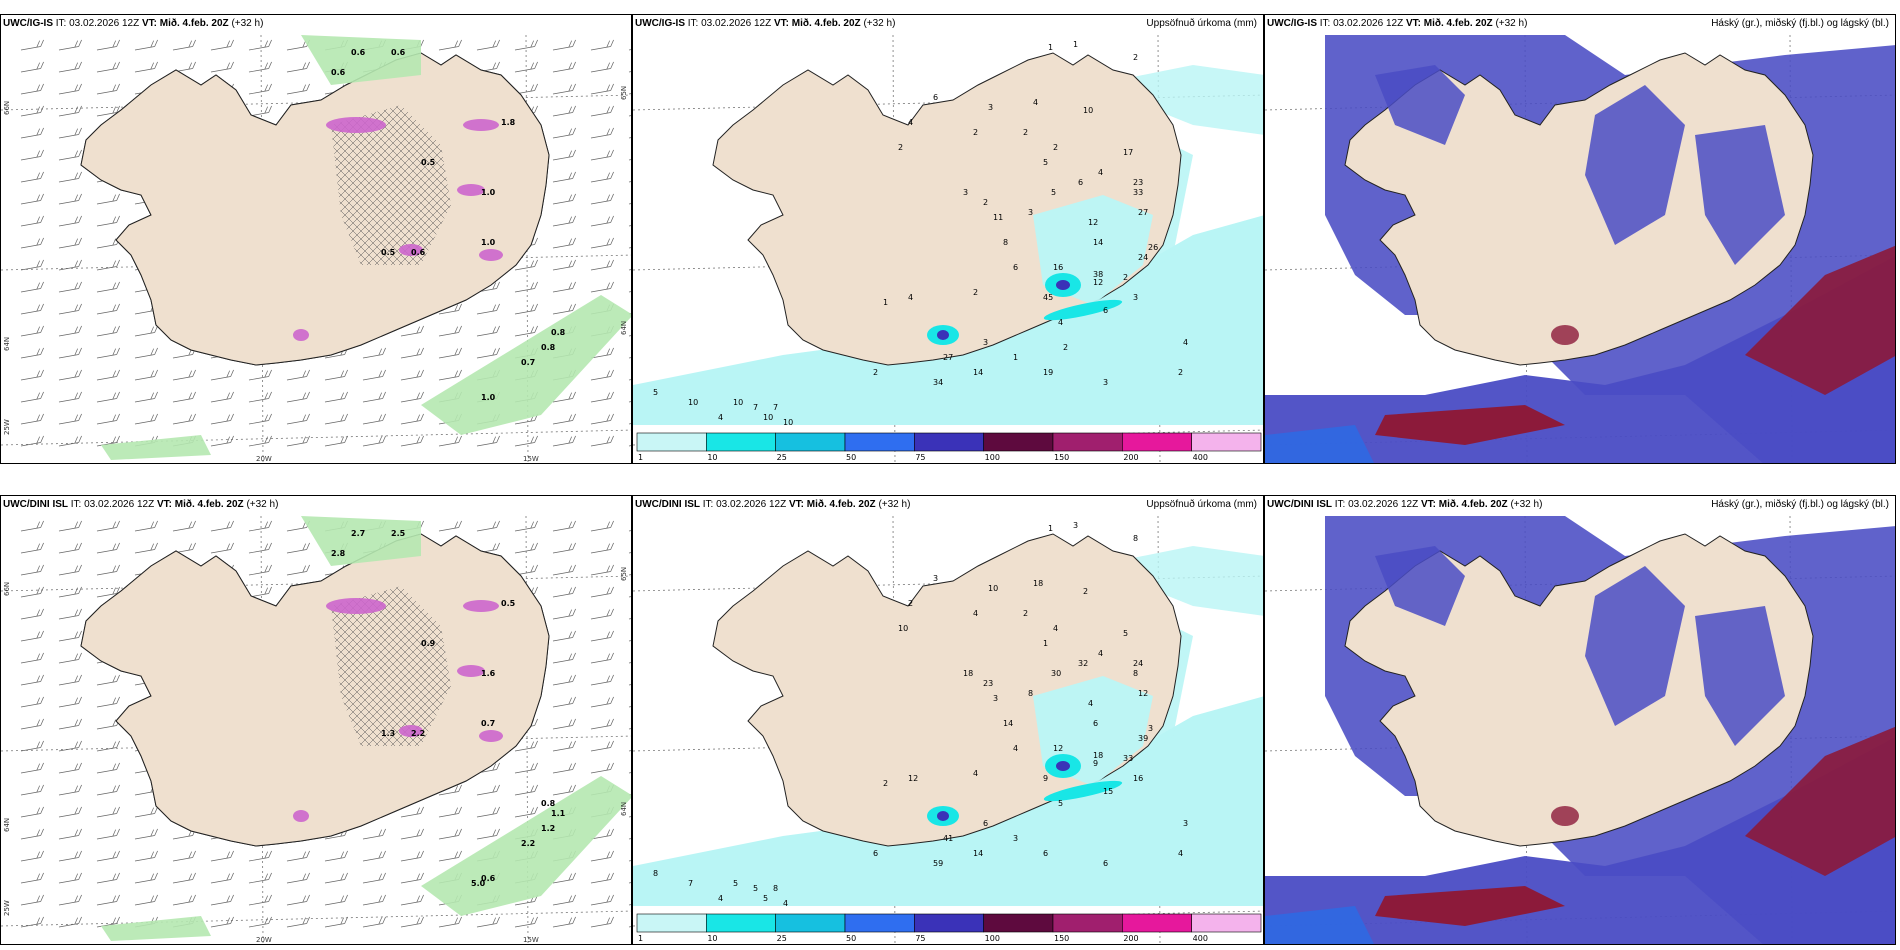 This screenshot has height=950, width=1900. I want to click on value-label: 18, so click(1098, 755).